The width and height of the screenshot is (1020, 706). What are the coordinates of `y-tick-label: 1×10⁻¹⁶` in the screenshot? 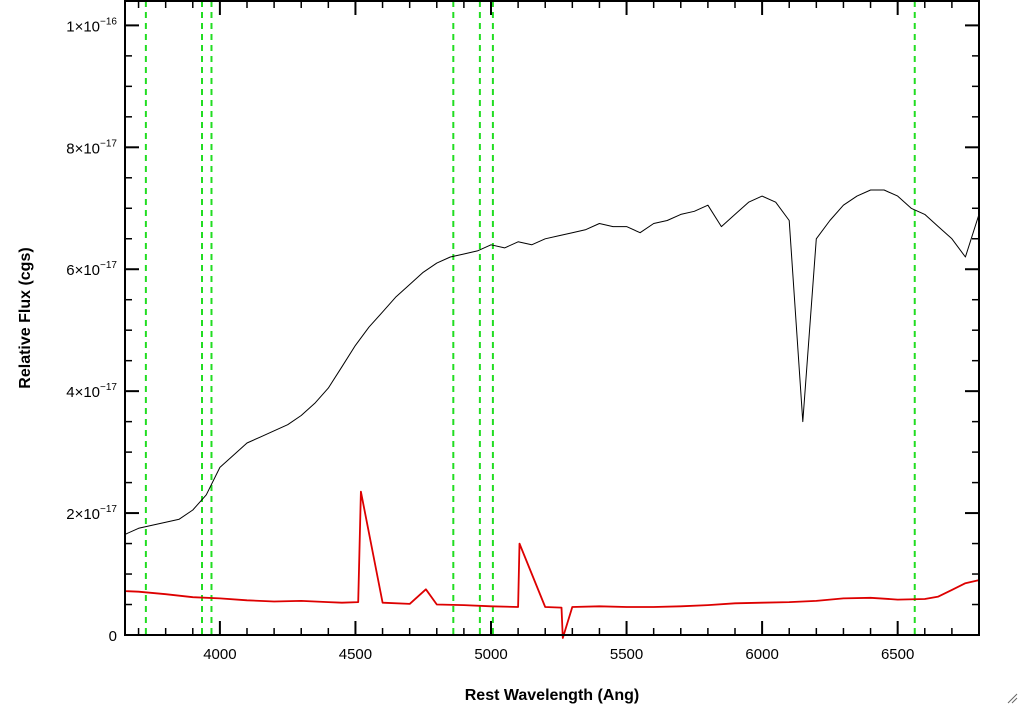 It's located at (91, 25).